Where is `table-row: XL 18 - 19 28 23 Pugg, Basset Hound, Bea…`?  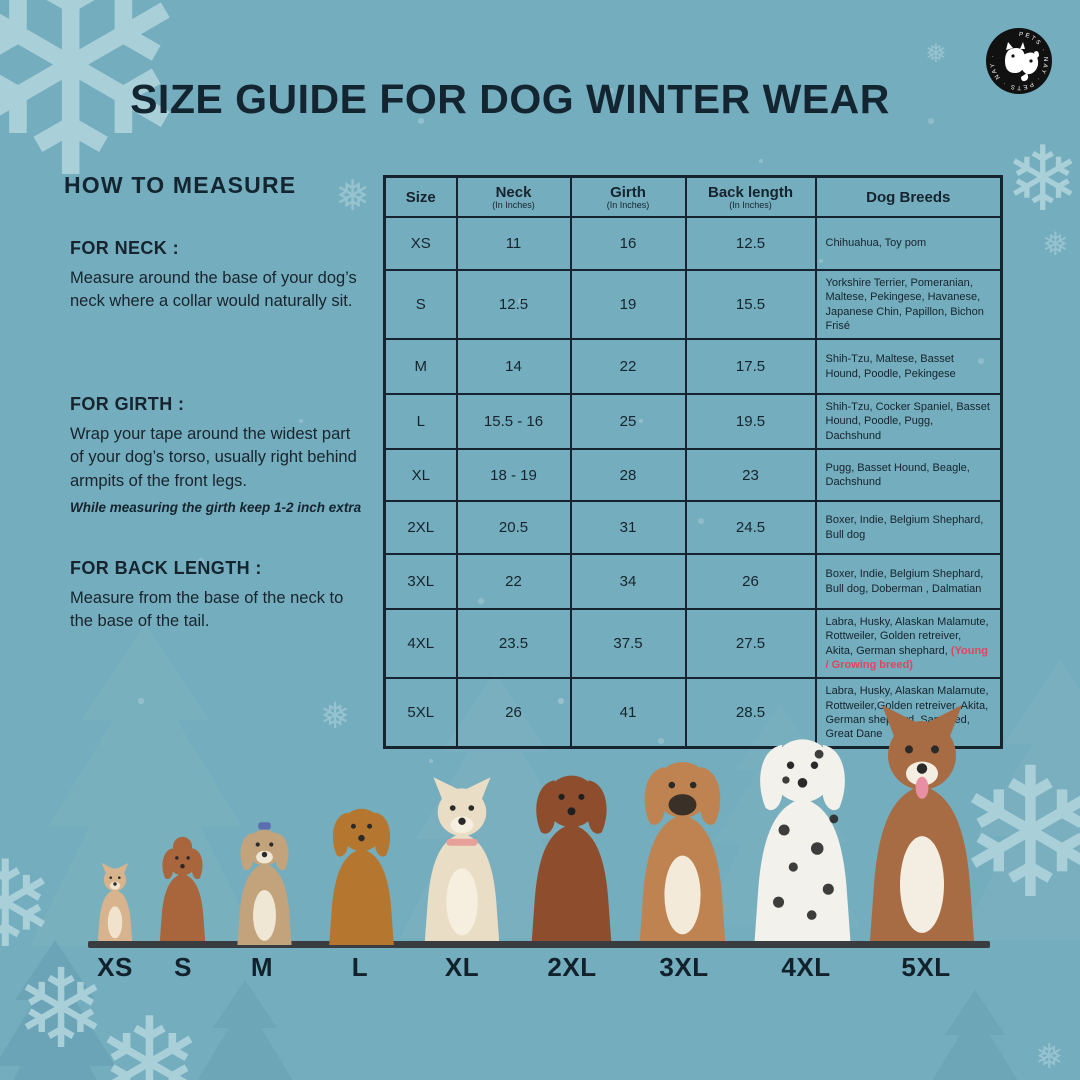 table-row: XL 18 - 19 28 23 Pugg, Basset Hound, Bea… is located at coordinates (693, 475).